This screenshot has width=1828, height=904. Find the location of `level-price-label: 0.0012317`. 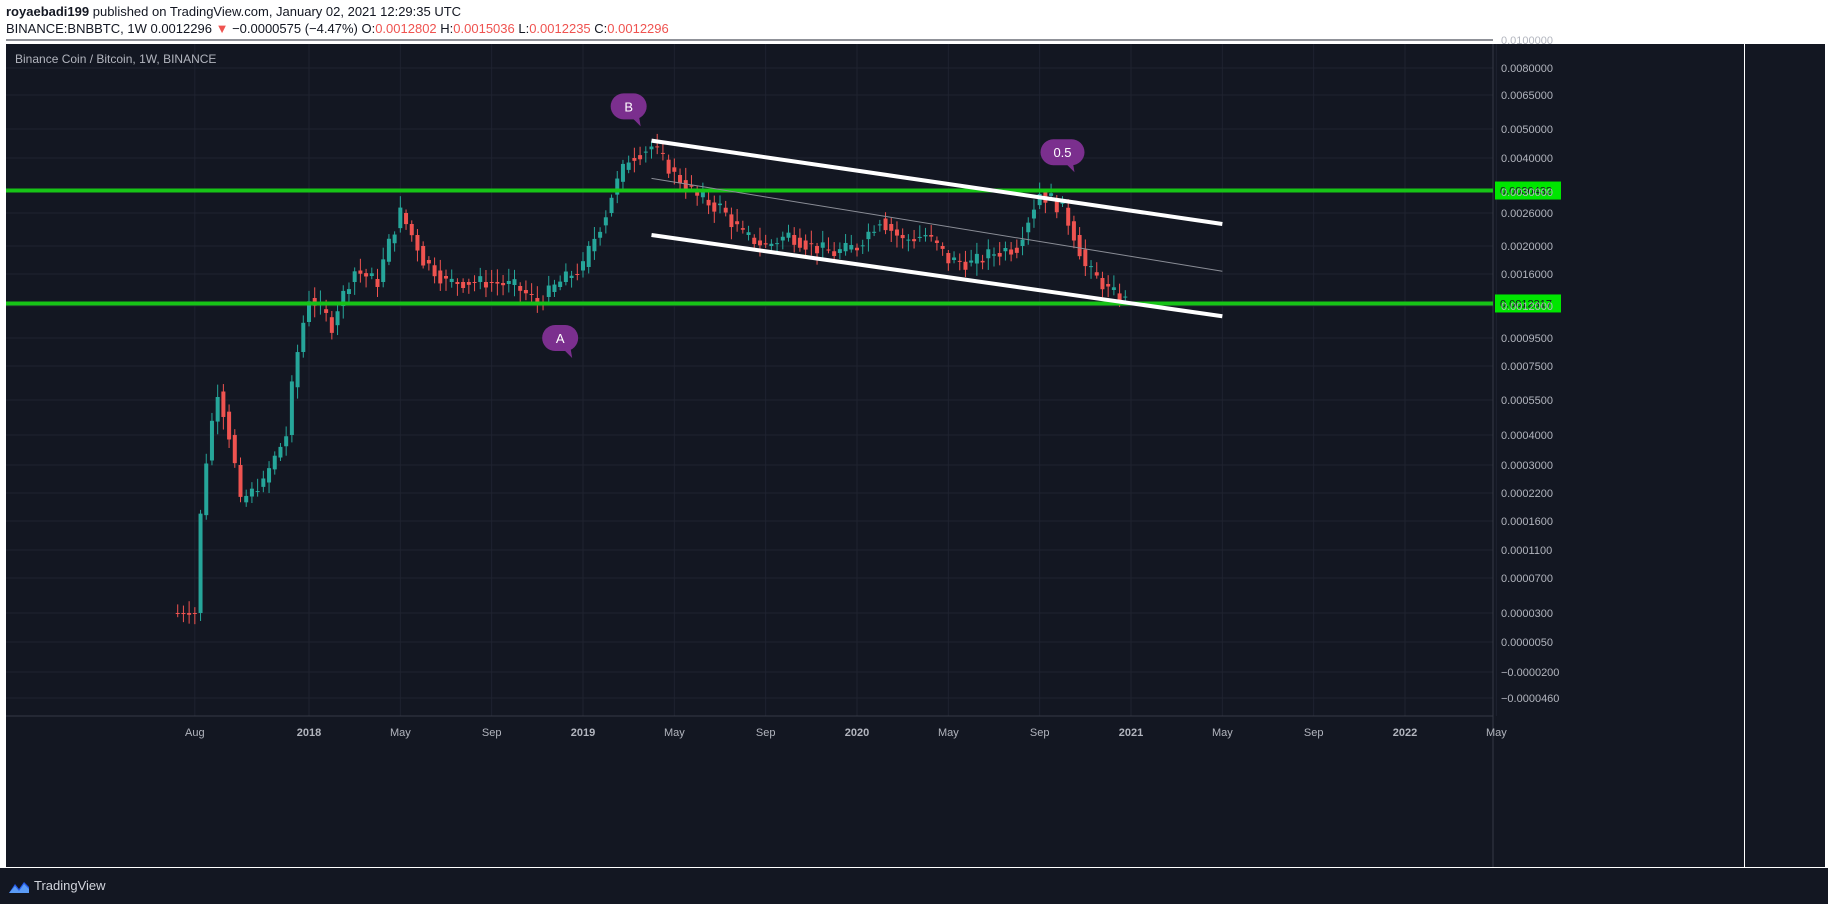

level-price-label: 0.0012317 is located at coordinates (1526, 304).